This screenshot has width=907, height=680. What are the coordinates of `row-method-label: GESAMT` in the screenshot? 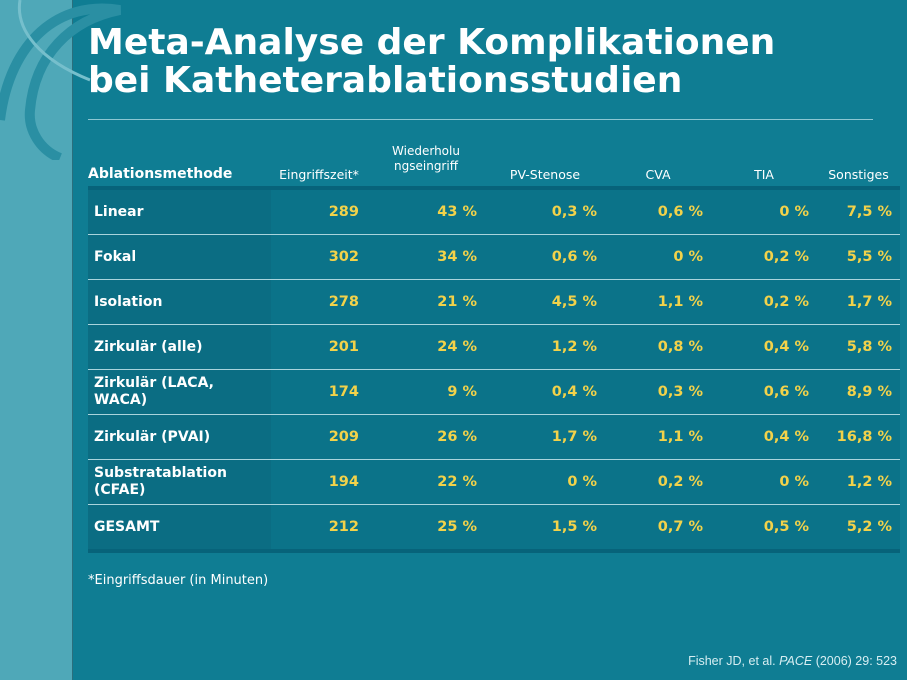 It's located at (179, 528).